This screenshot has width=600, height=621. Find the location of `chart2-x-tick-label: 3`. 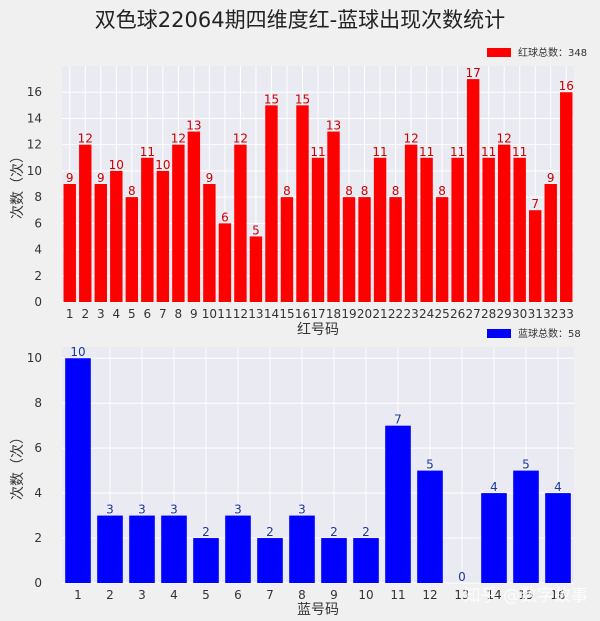

chart2-x-tick-label: 3 is located at coordinates (142, 595).